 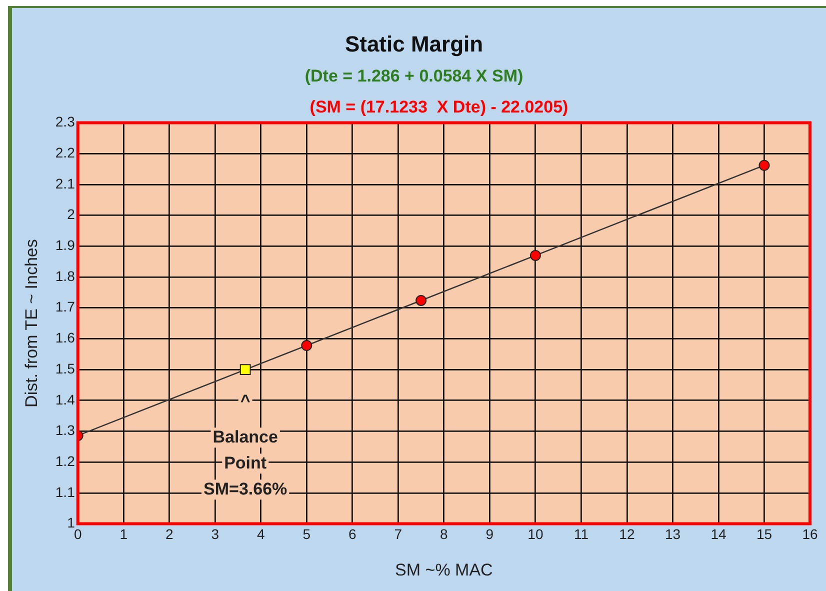 What do you see at coordinates (306, 534) in the screenshot?
I see `x-tick-label: 5` at bounding box center [306, 534].